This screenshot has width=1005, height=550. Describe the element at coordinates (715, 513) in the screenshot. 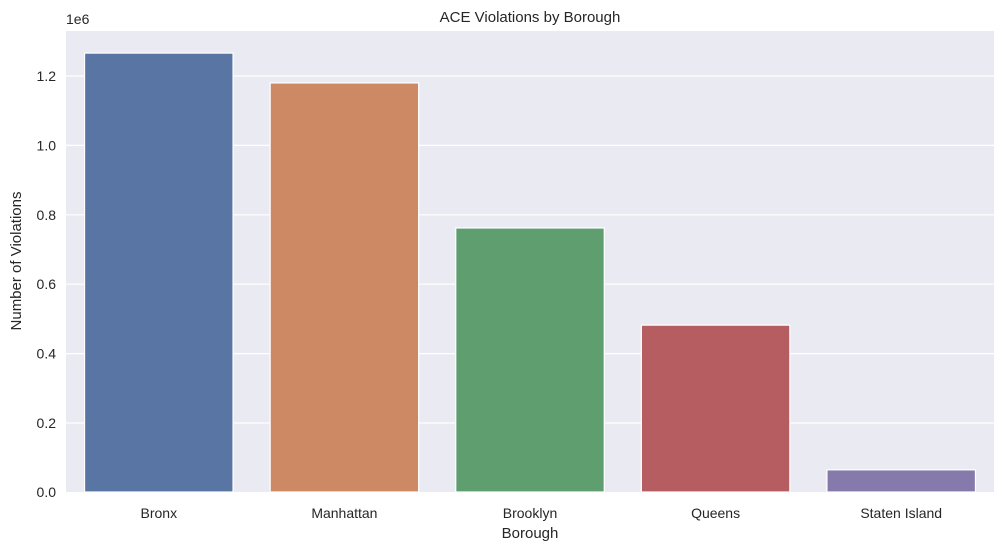

I see `x-tick-label: Queens` at that location.